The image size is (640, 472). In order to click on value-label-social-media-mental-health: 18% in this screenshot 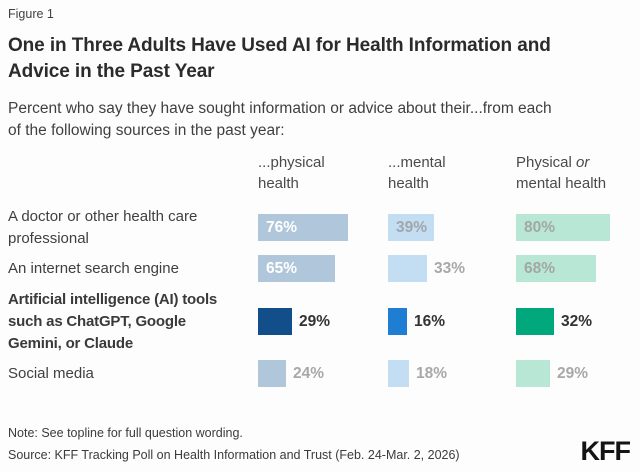, I will do `click(432, 373)`.